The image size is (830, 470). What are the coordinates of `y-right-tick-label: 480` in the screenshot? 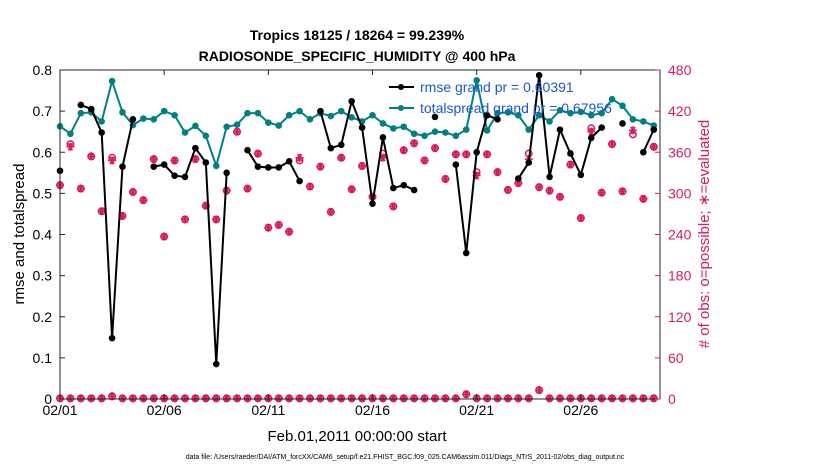 It's located at (680, 70).